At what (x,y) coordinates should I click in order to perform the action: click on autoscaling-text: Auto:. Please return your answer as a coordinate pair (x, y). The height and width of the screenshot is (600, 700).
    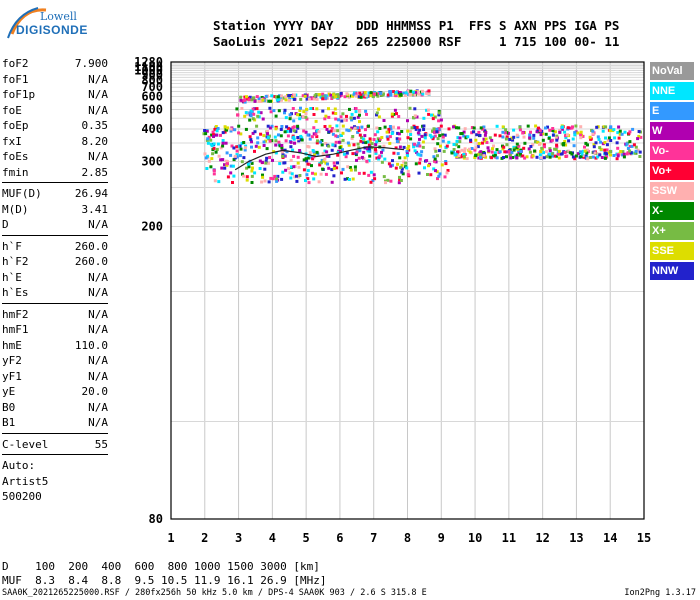
    Looking at the image, I should click on (19, 465).